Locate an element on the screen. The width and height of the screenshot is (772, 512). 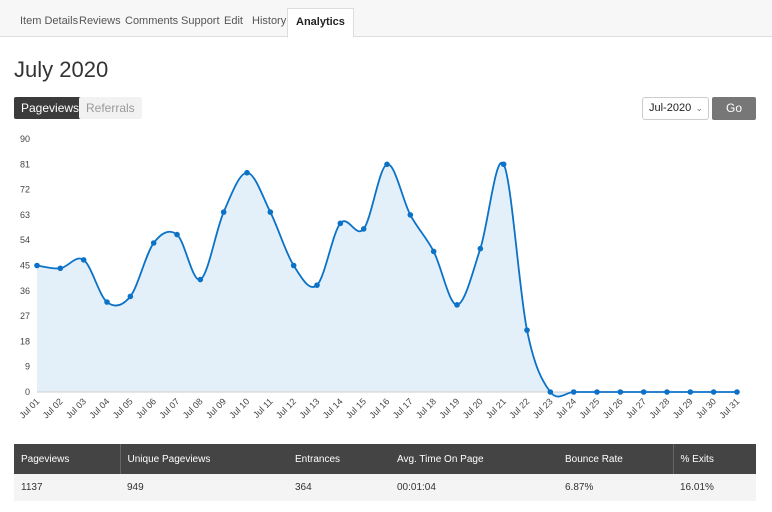
month-select: Jul-2020 ⌄ is located at coordinates (675, 108).